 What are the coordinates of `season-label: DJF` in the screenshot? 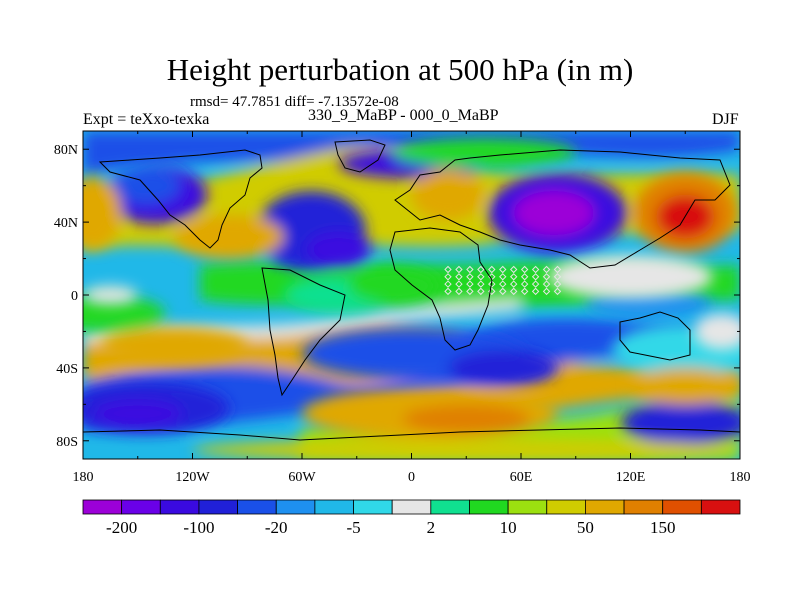 It's located at (725, 119).